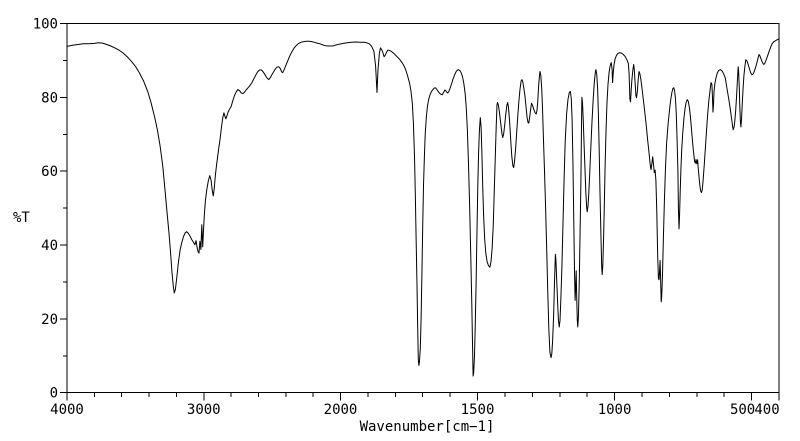 This screenshot has width=800, height=441. I want to click on y-tick-label: 40, so click(49, 246).